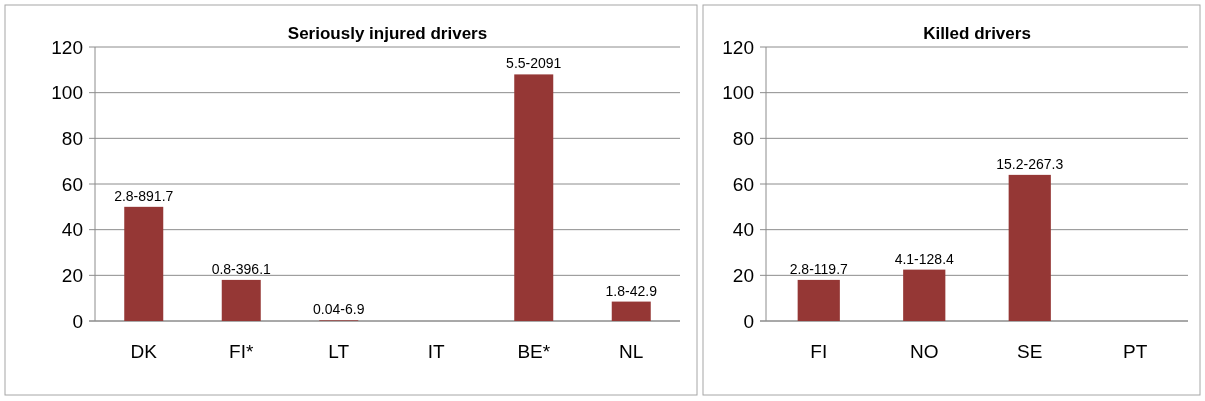 The image size is (1205, 401). Describe the element at coordinates (436, 351) in the screenshot. I see `x-tick-label: IT` at that location.